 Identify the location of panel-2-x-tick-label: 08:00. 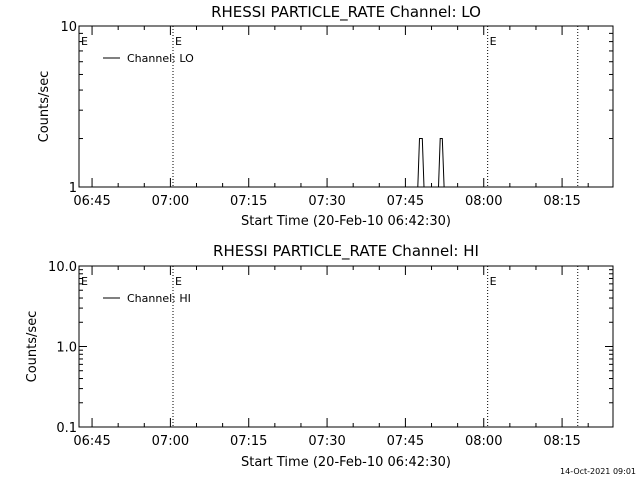
(483, 441).